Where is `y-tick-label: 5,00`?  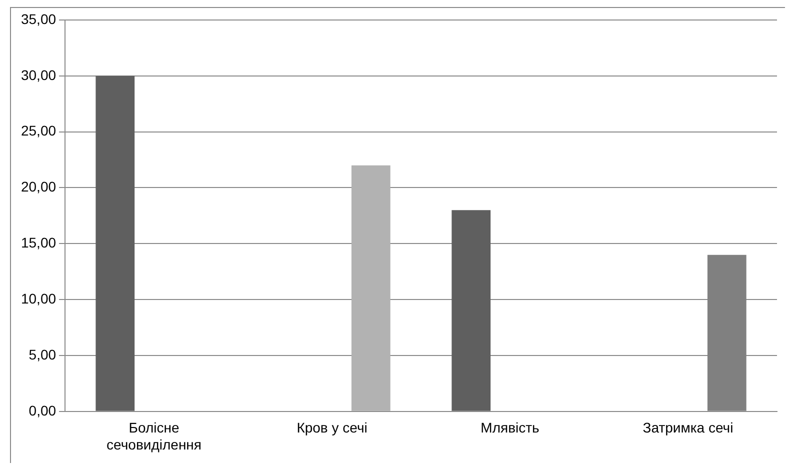
y-tick-label: 5,00 is located at coordinates (42, 354).